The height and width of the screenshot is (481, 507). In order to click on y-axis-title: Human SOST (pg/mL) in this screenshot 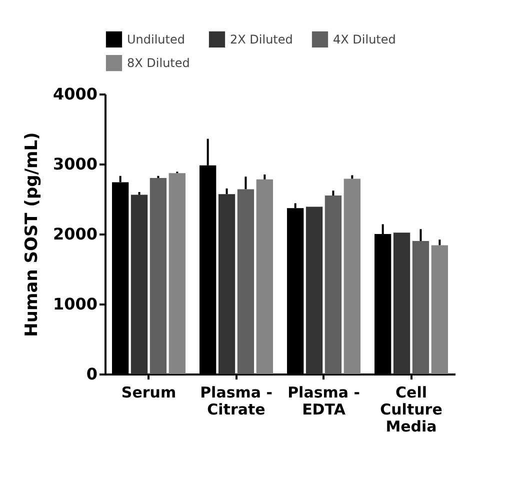, I will do `click(32, 234)`.